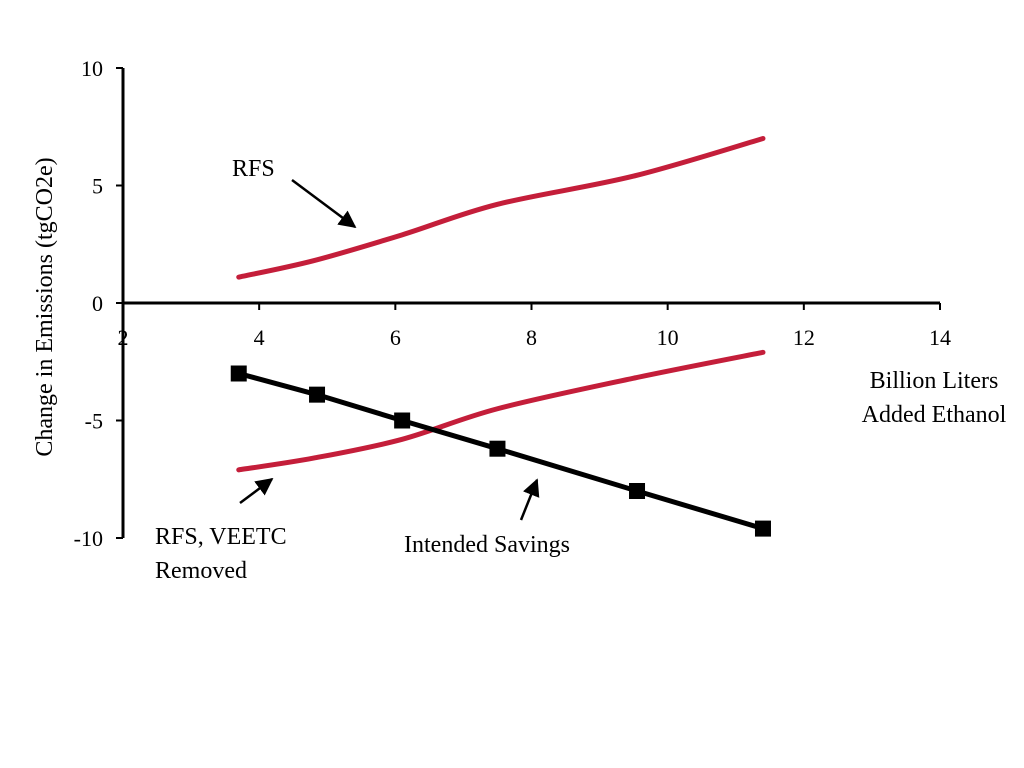 The height and width of the screenshot is (768, 1024). What do you see at coordinates (934, 381) in the screenshot?
I see `x-axis-title-line1: Billion Liters` at bounding box center [934, 381].